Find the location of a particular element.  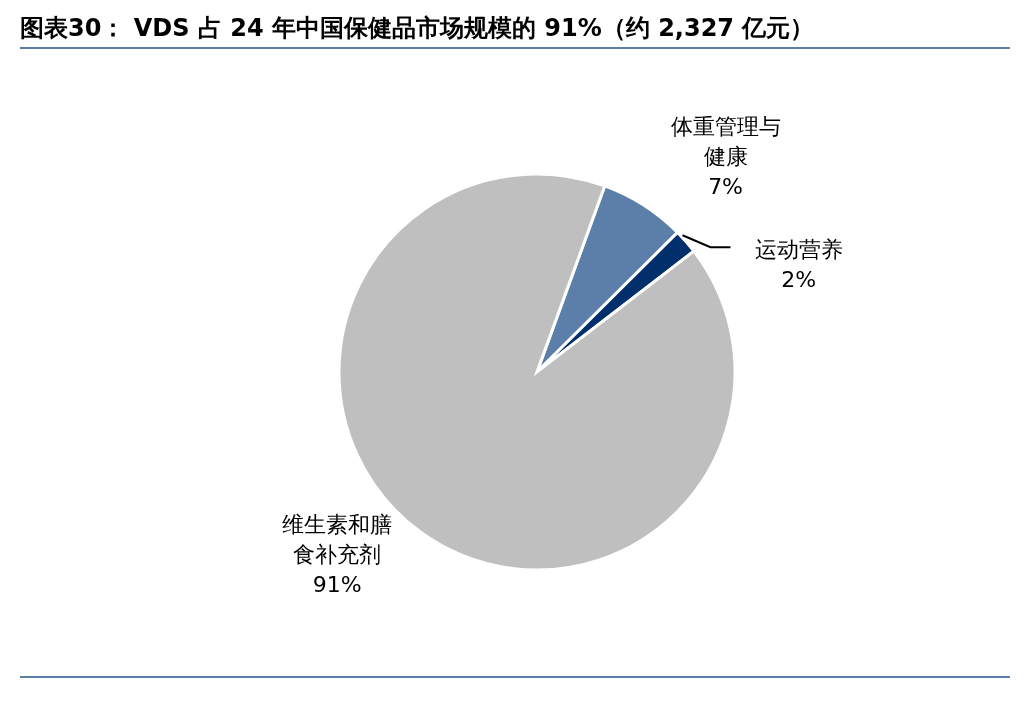

data-label: 7% is located at coordinates (726, 186).